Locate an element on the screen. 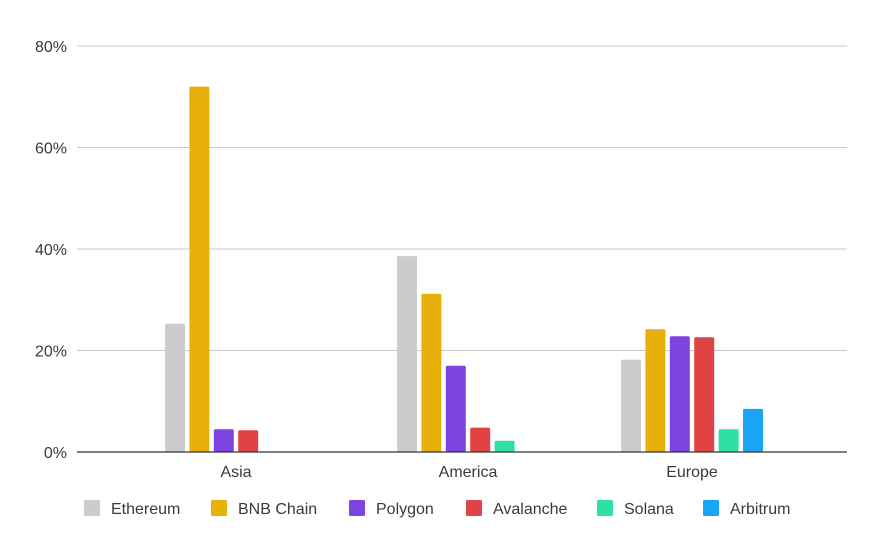 The height and width of the screenshot is (547, 870). bar-ethereum-asia is located at coordinates (175, 387).